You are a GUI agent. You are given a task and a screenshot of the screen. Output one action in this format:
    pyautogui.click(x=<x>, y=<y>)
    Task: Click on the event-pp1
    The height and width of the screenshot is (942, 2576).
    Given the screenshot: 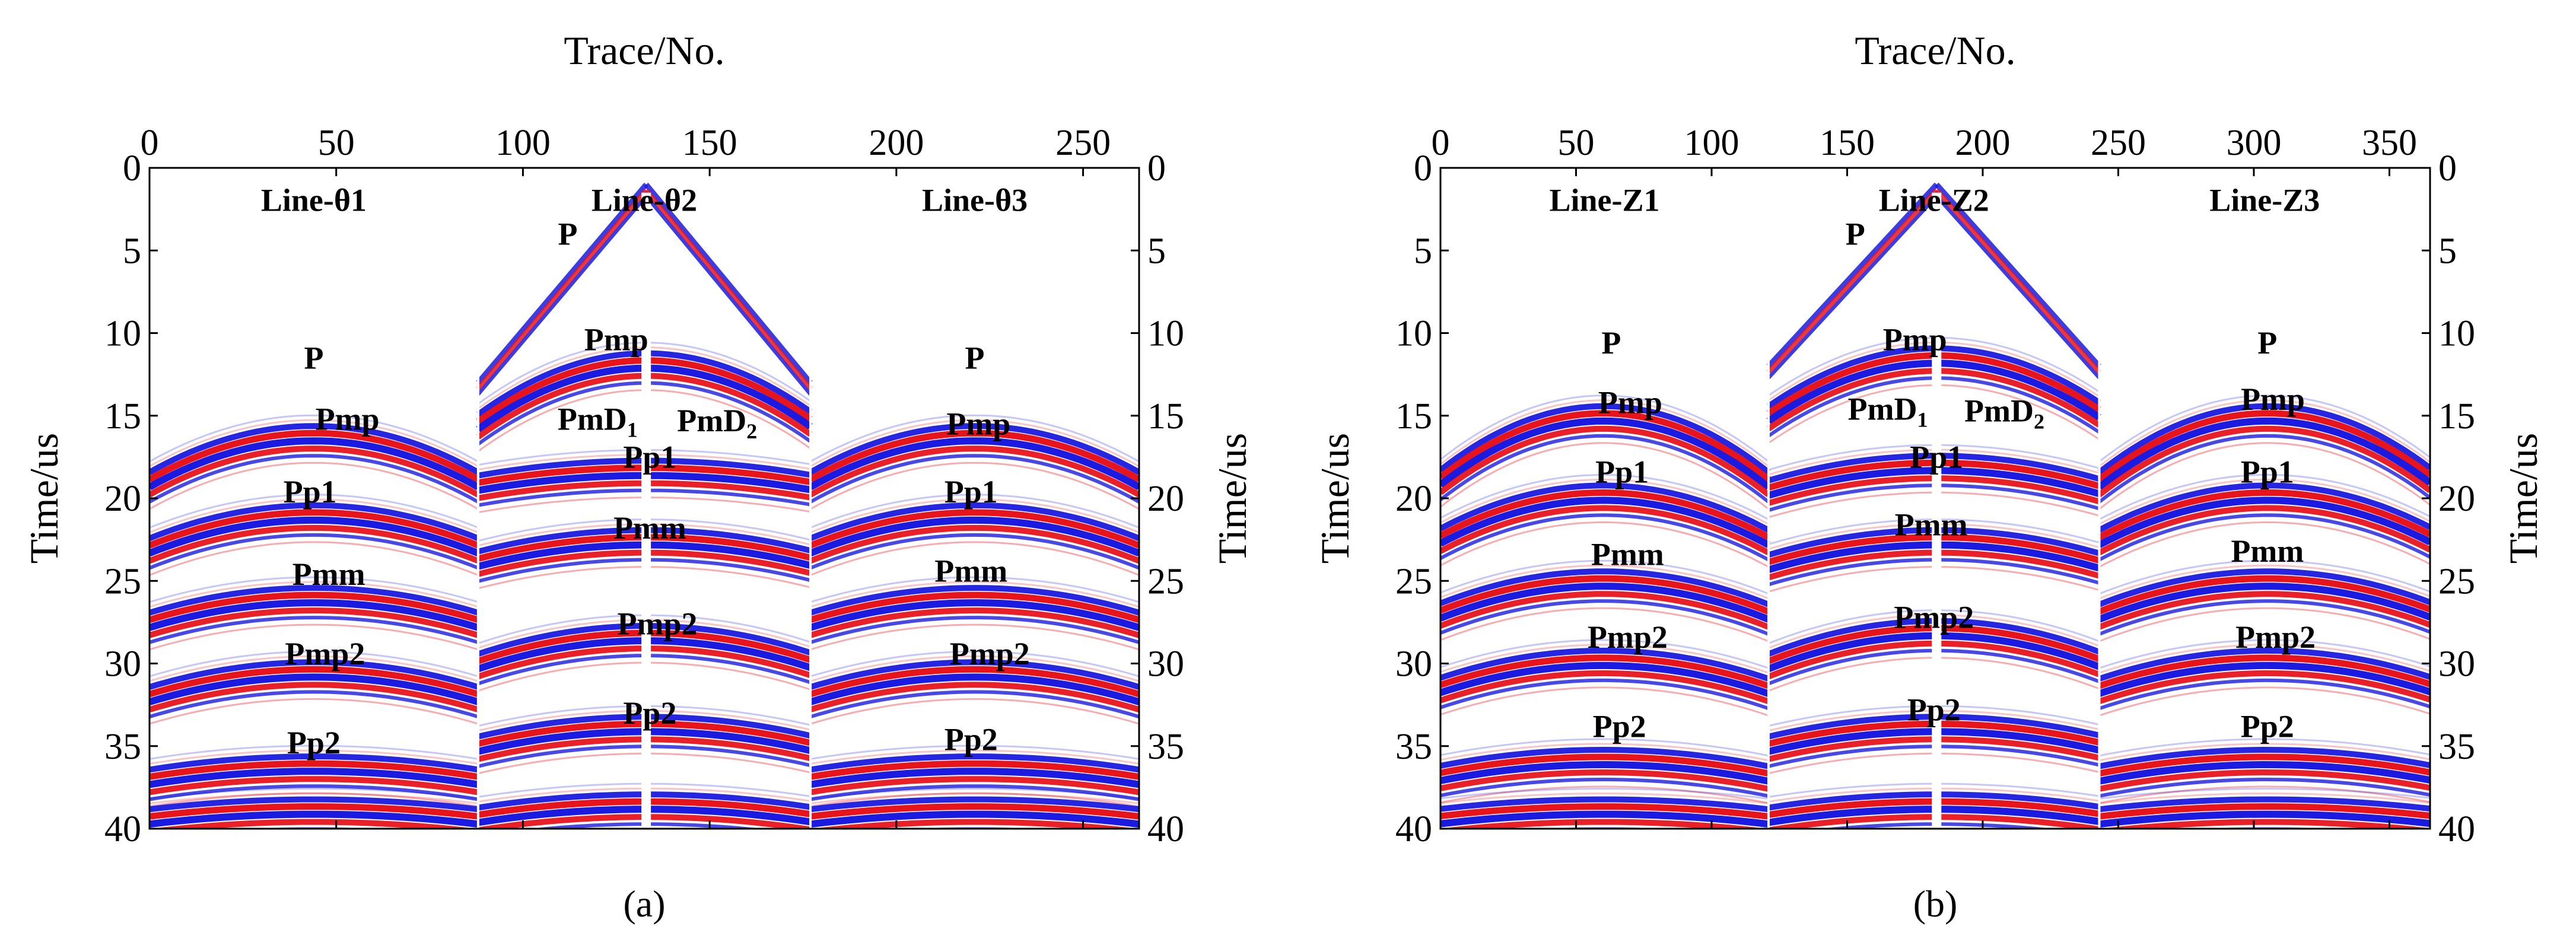 What is the action you would take?
    pyautogui.click(x=1605, y=521)
    